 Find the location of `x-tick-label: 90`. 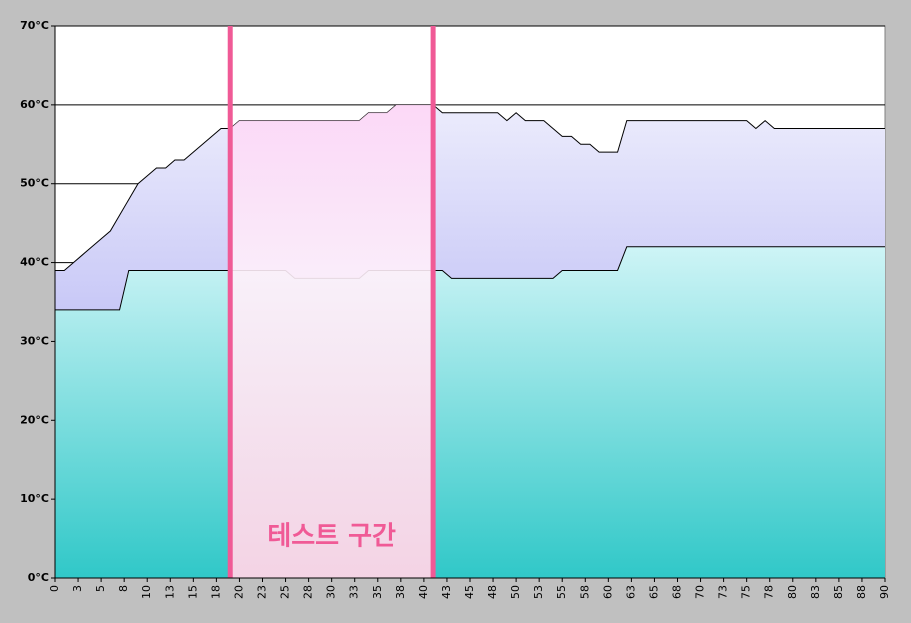

x-tick-label: 90 is located at coordinates (884, 592).